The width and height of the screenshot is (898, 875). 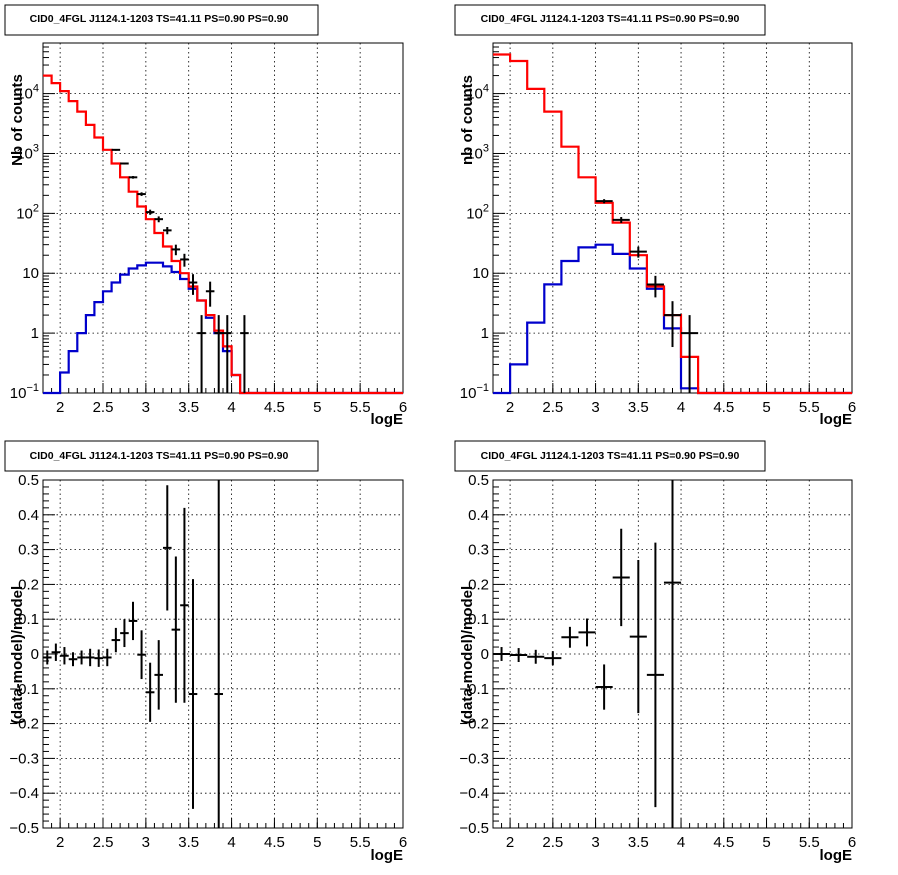 I want to click on y-axis-label: nb of counts, so click(x=467, y=120).